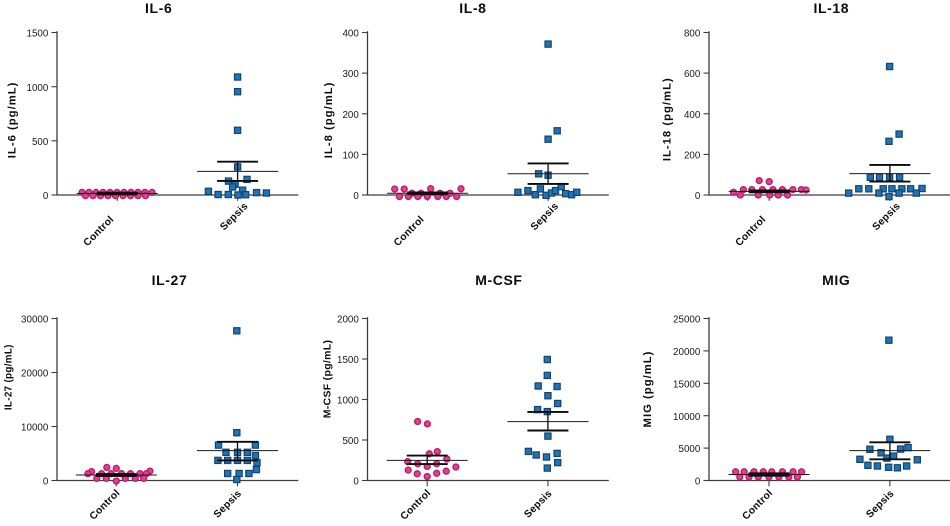  Describe the element at coordinates (648, 389) in the screenshot. I see `svg-text: MIG (pg/mL)` at that location.